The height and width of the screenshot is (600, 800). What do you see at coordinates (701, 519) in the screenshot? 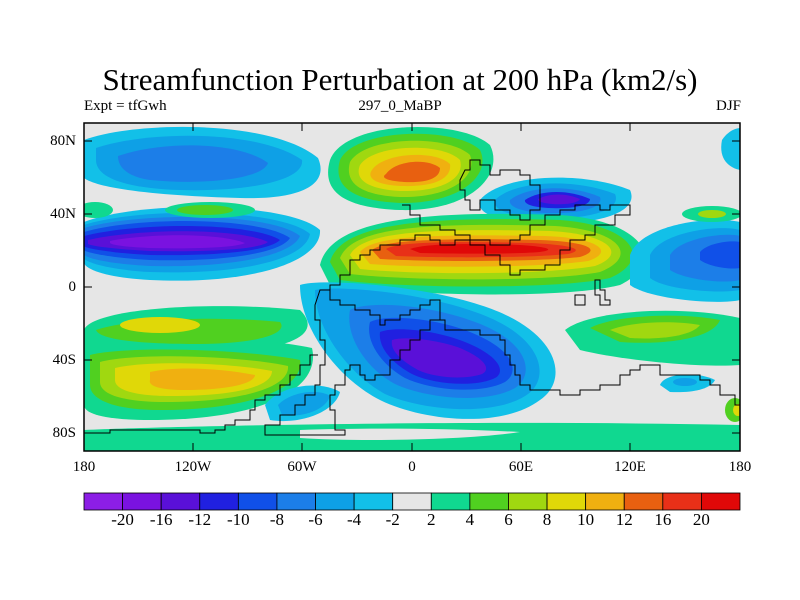
I see `colorbar-label: 20` at bounding box center [701, 519].